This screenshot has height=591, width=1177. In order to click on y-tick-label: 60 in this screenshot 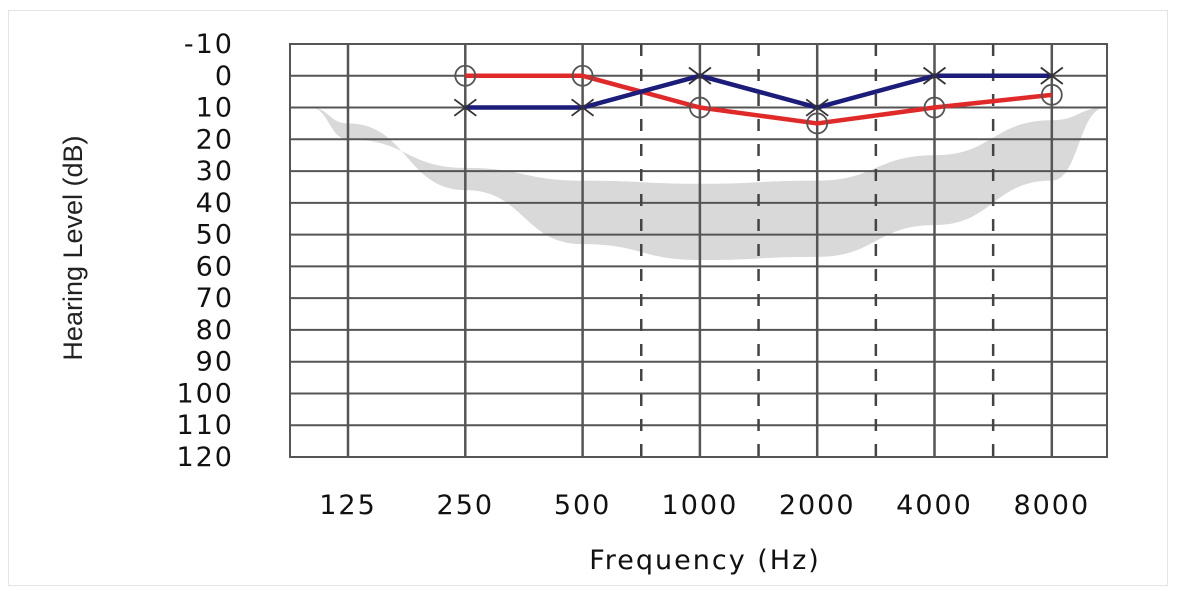, I will do `click(215, 266)`.